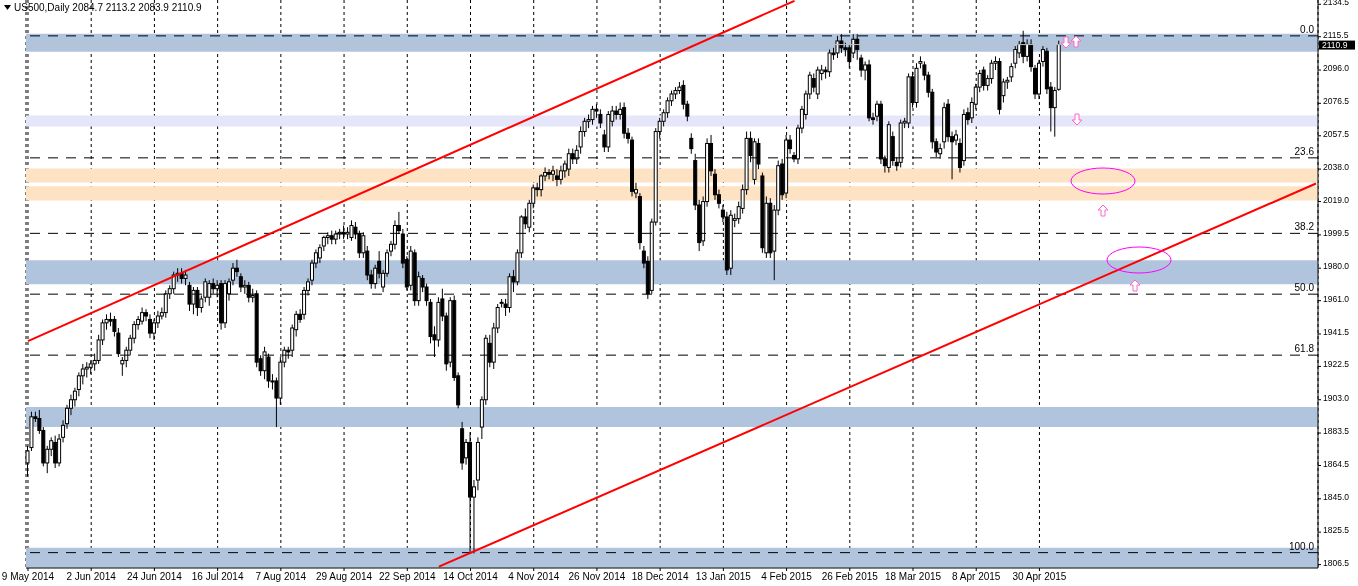 The height and width of the screenshot is (586, 1358). Describe the element at coordinates (913, 577) in the screenshot. I see `x-tick-label: 18 Mar 2015` at that location.